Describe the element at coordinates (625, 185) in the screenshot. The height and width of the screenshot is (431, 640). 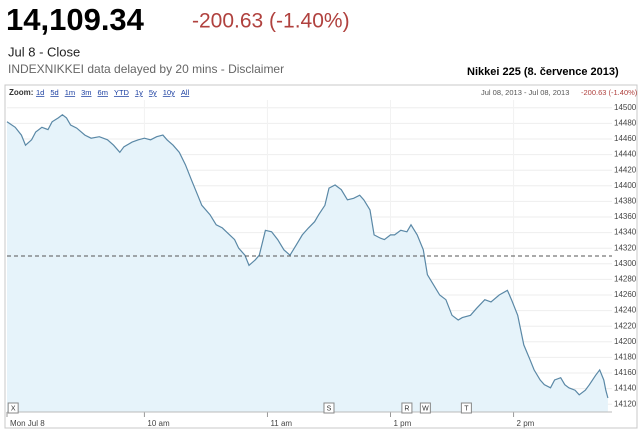
I see `y-tick-label: 14400` at that location.